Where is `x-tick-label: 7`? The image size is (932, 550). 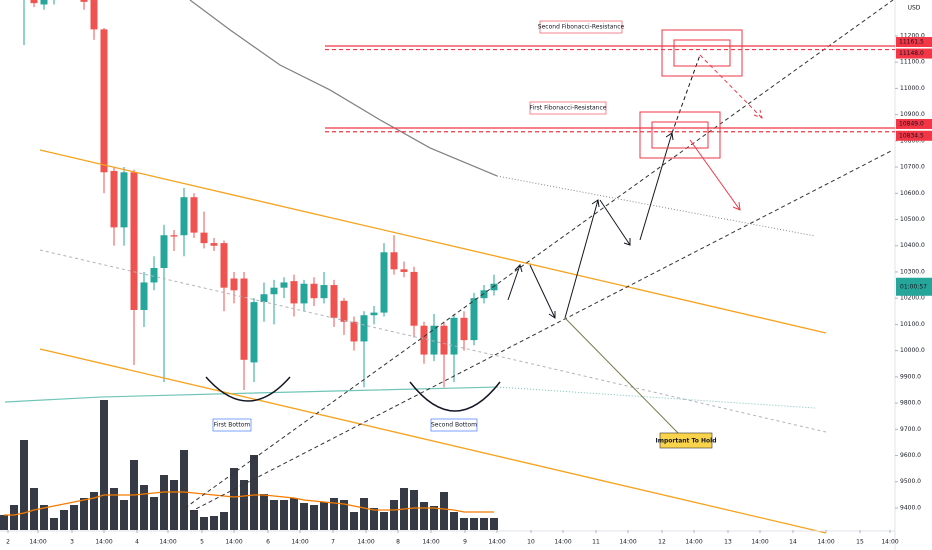 x-tick-label: 7 is located at coordinates (333, 542).